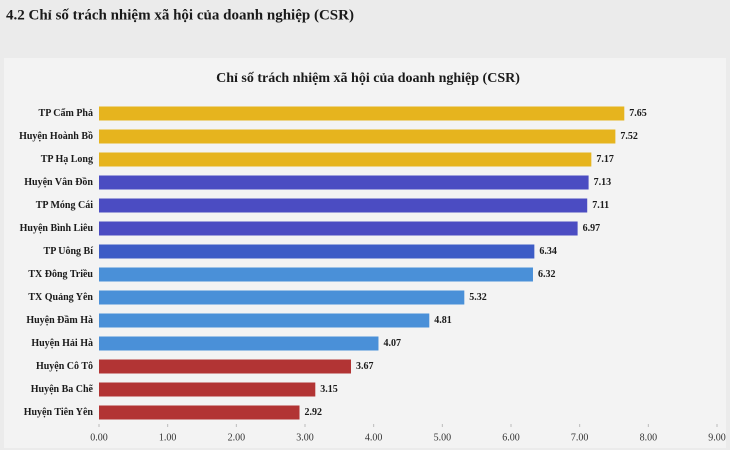  Describe the element at coordinates (374, 437) in the screenshot. I see `x-tick-label: 4.00` at that location.